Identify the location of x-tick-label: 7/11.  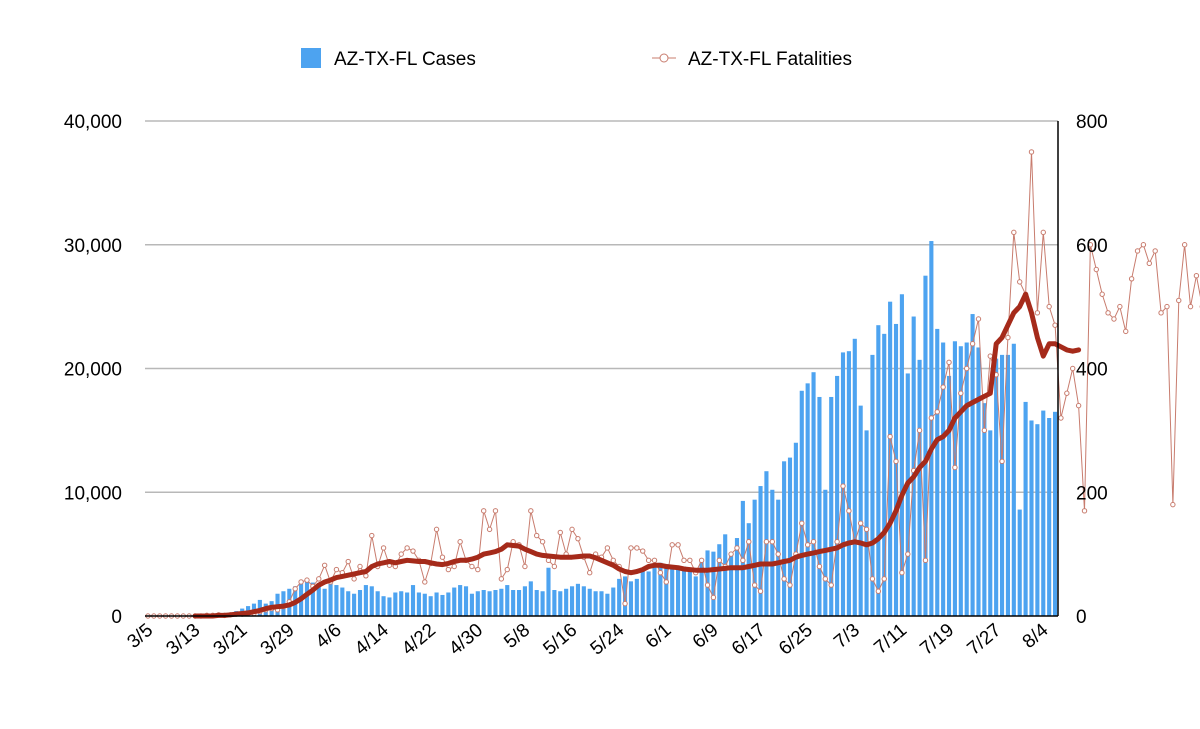
(890, 639).